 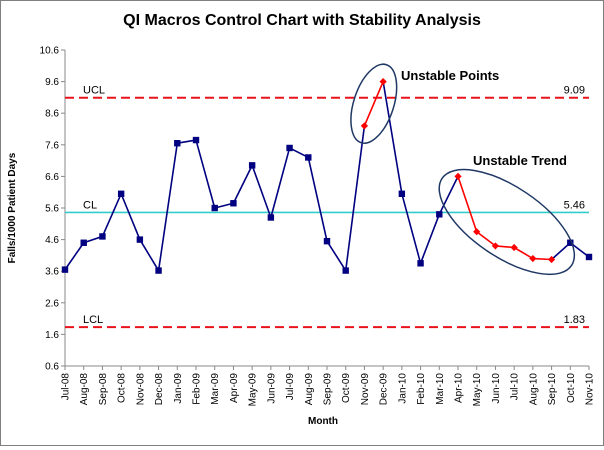 What do you see at coordinates (515, 387) in the screenshot?
I see `x-tick-label: Jul-10` at bounding box center [515, 387].